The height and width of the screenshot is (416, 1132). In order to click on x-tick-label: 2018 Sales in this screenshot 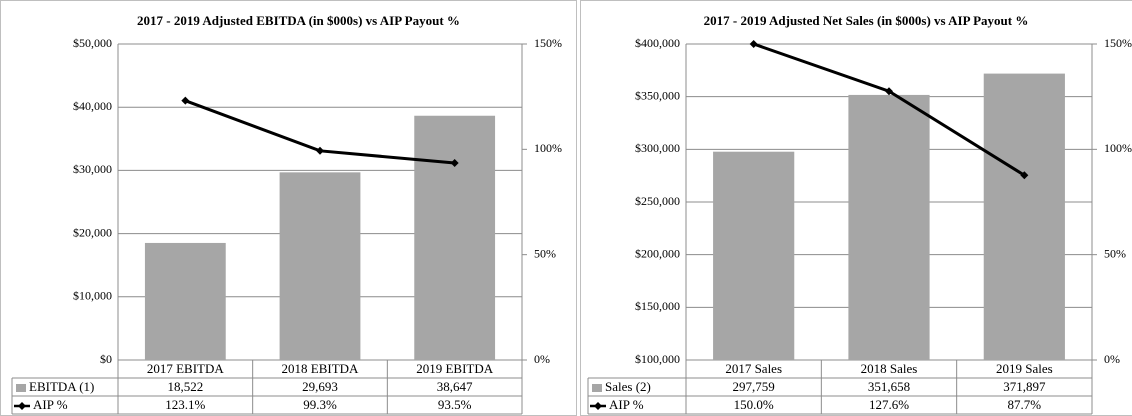, I will do `click(889, 368)`.